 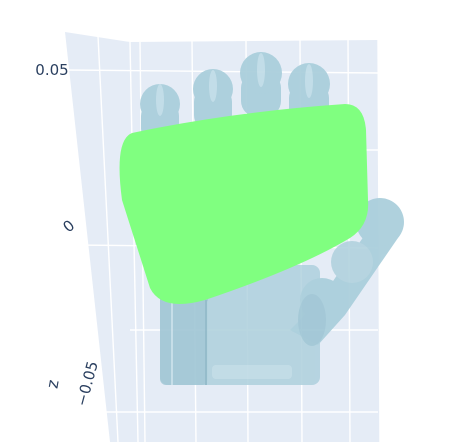 What do you see at coordinates (51, 70) in the screenshot?
I see `z-tick-label: 0.05` at bounding box center [51, 70].